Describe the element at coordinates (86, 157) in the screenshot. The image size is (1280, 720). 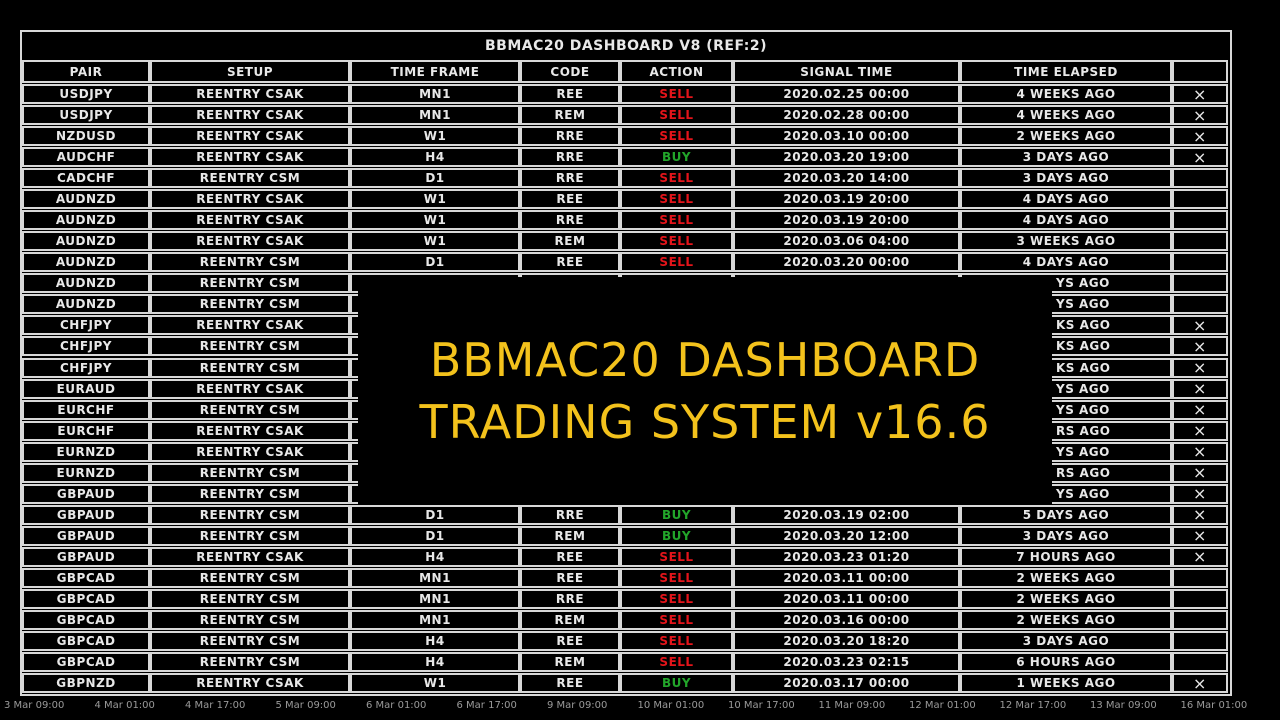
I see `table-cell: AUDCHF` at that location.